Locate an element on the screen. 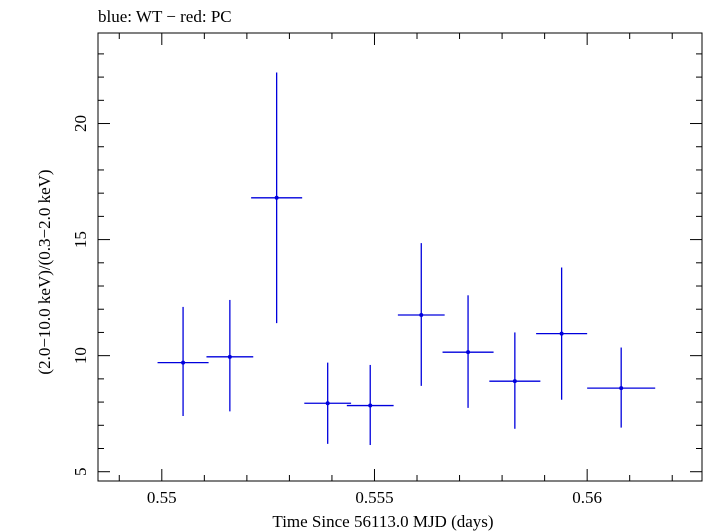 The image size is (705, 532). y-axis-label: (2.0−10.0 keV)/(0.3−2.0 keV) is located at coordinates (44, 271).